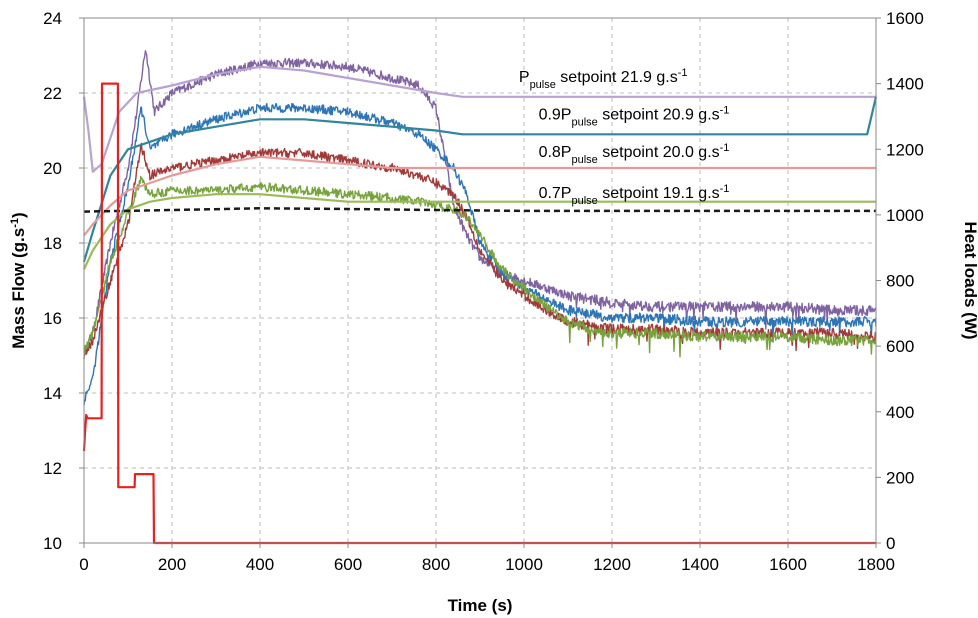  I want to click on setpoint-annotation-1: 0.9Ppulse setpoint 20.9 g.s-1, so click(634, 116).